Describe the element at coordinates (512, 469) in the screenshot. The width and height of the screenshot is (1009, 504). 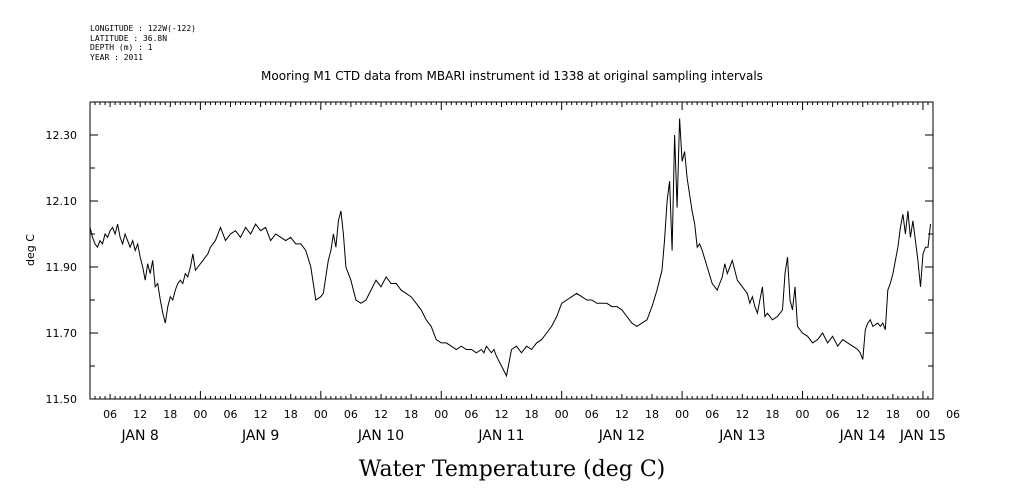
I see `footer-title: Water Temperature (deg C)` at that location.